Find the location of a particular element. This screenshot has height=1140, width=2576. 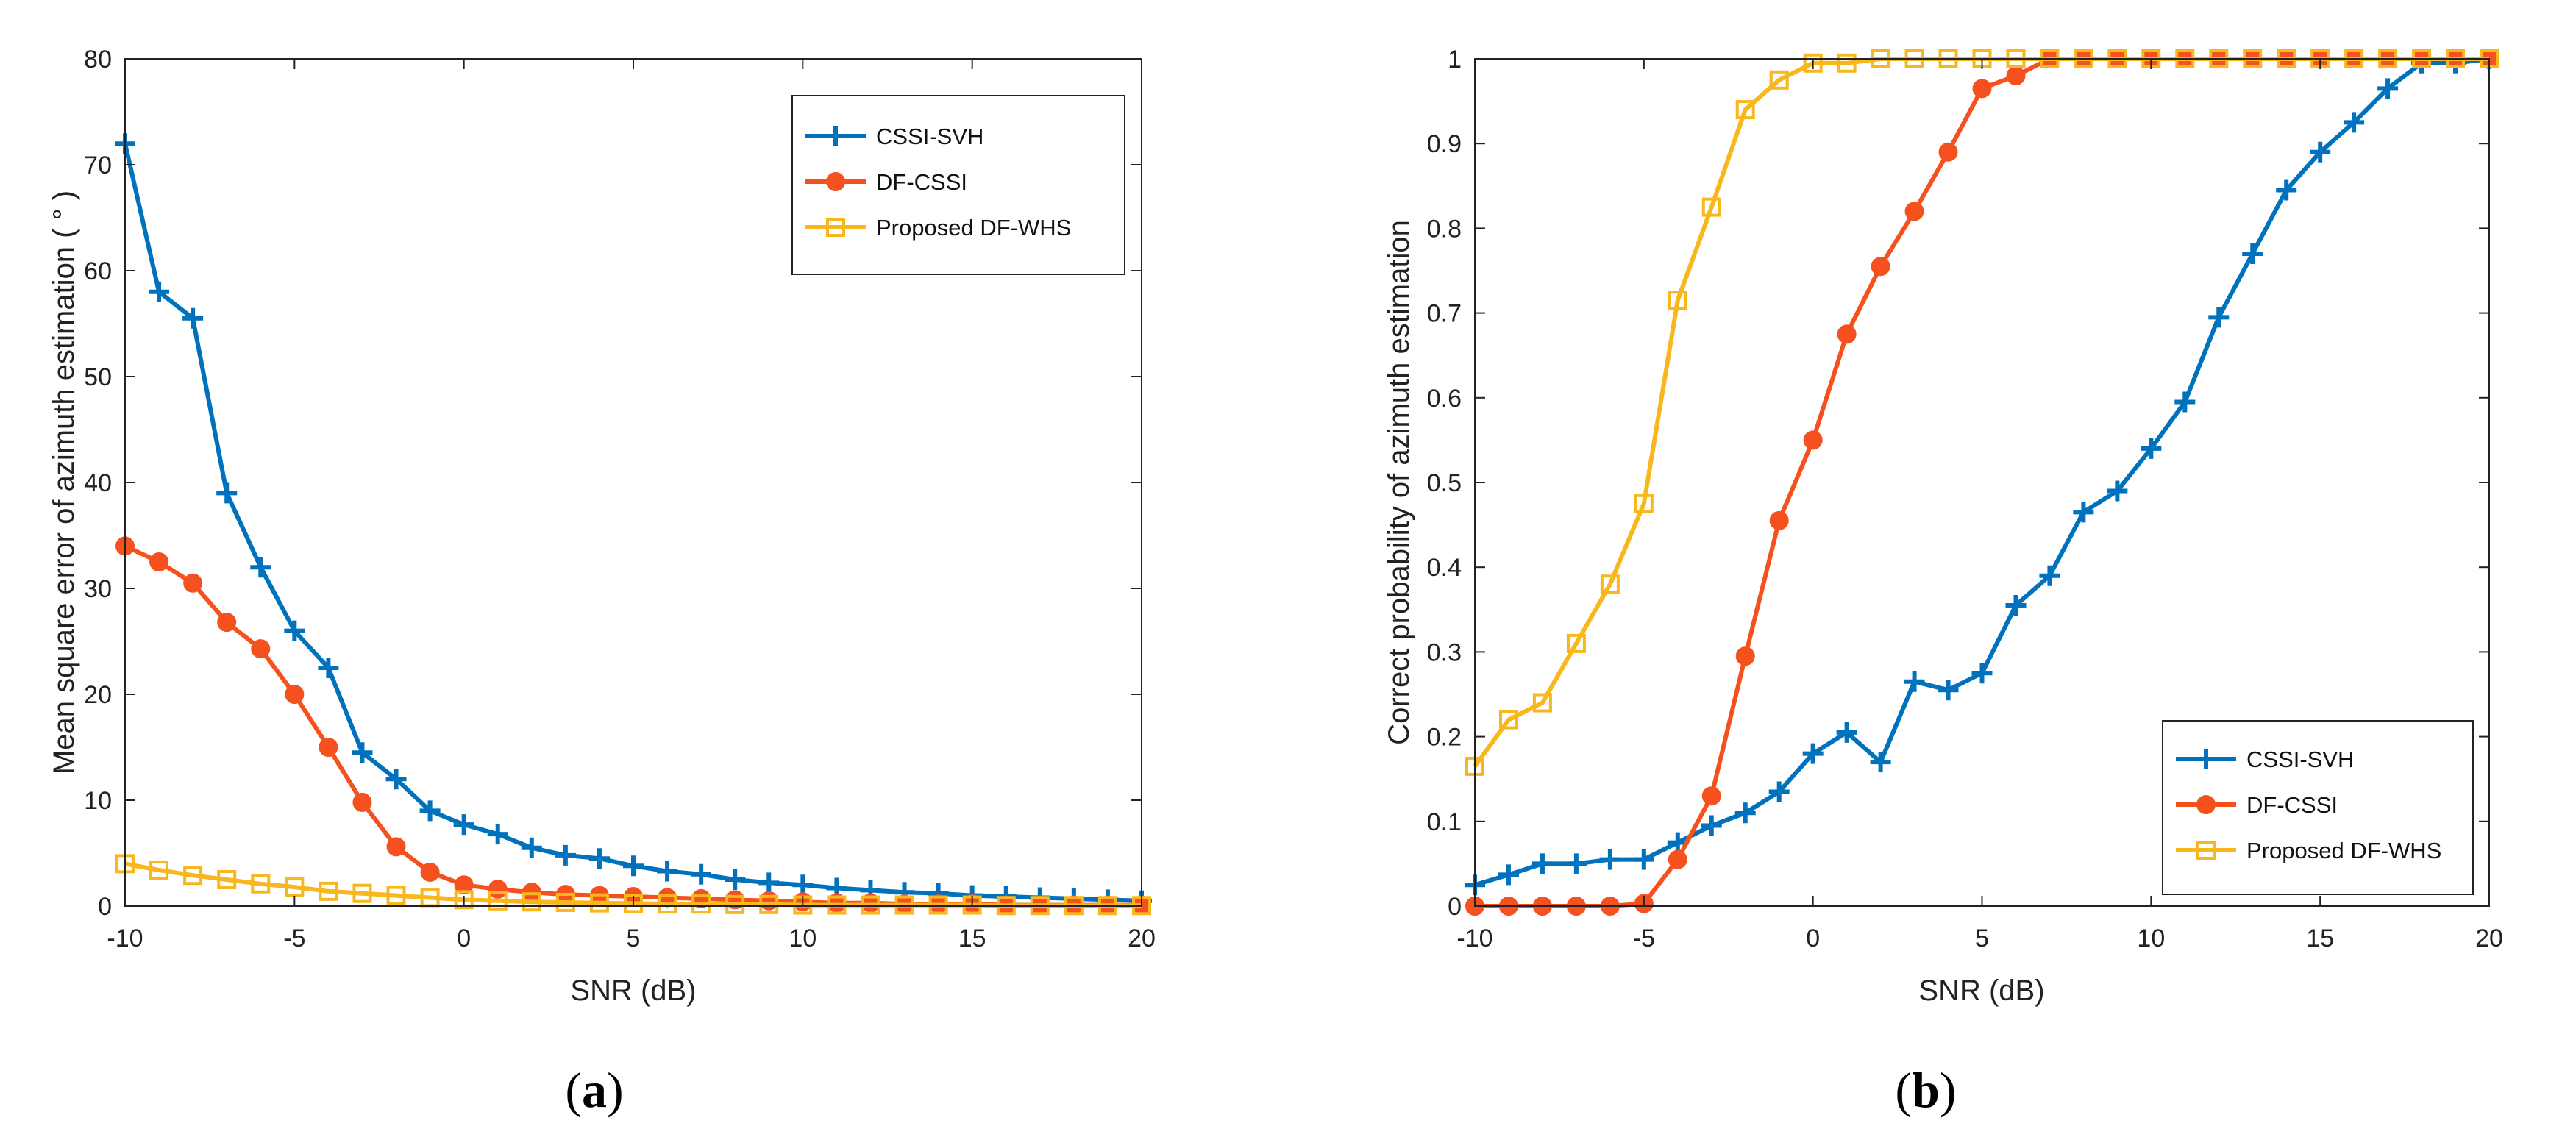

chart-a-x-tick-label: 0 is located at coordinates (464, 938).